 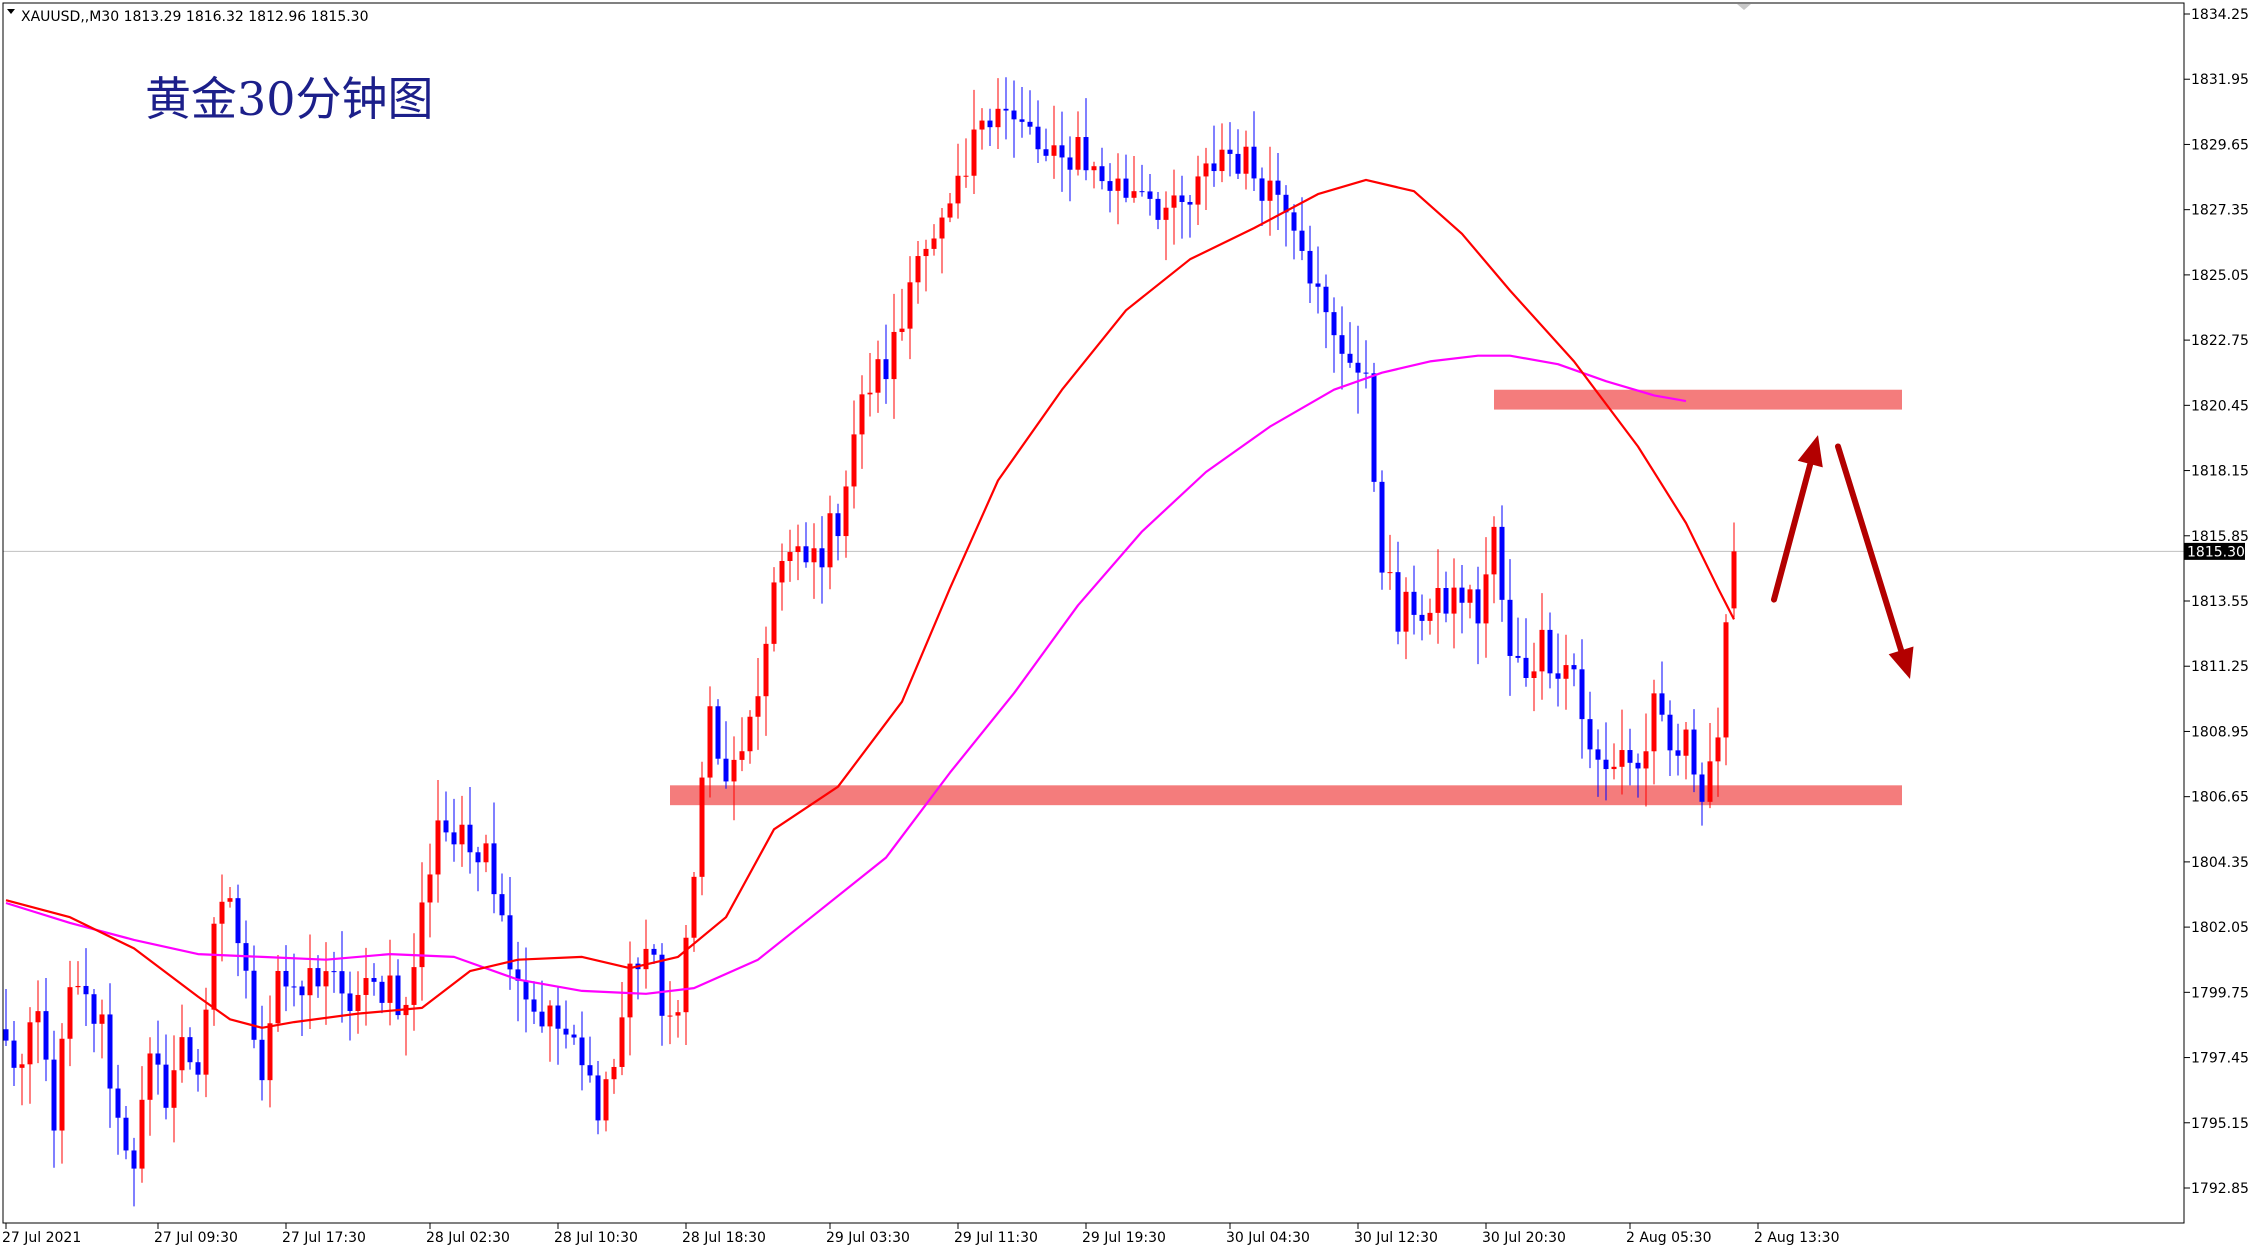 I want to click on time-tick-label: 29 Jul 11:30, so click(x=996, y=1238).